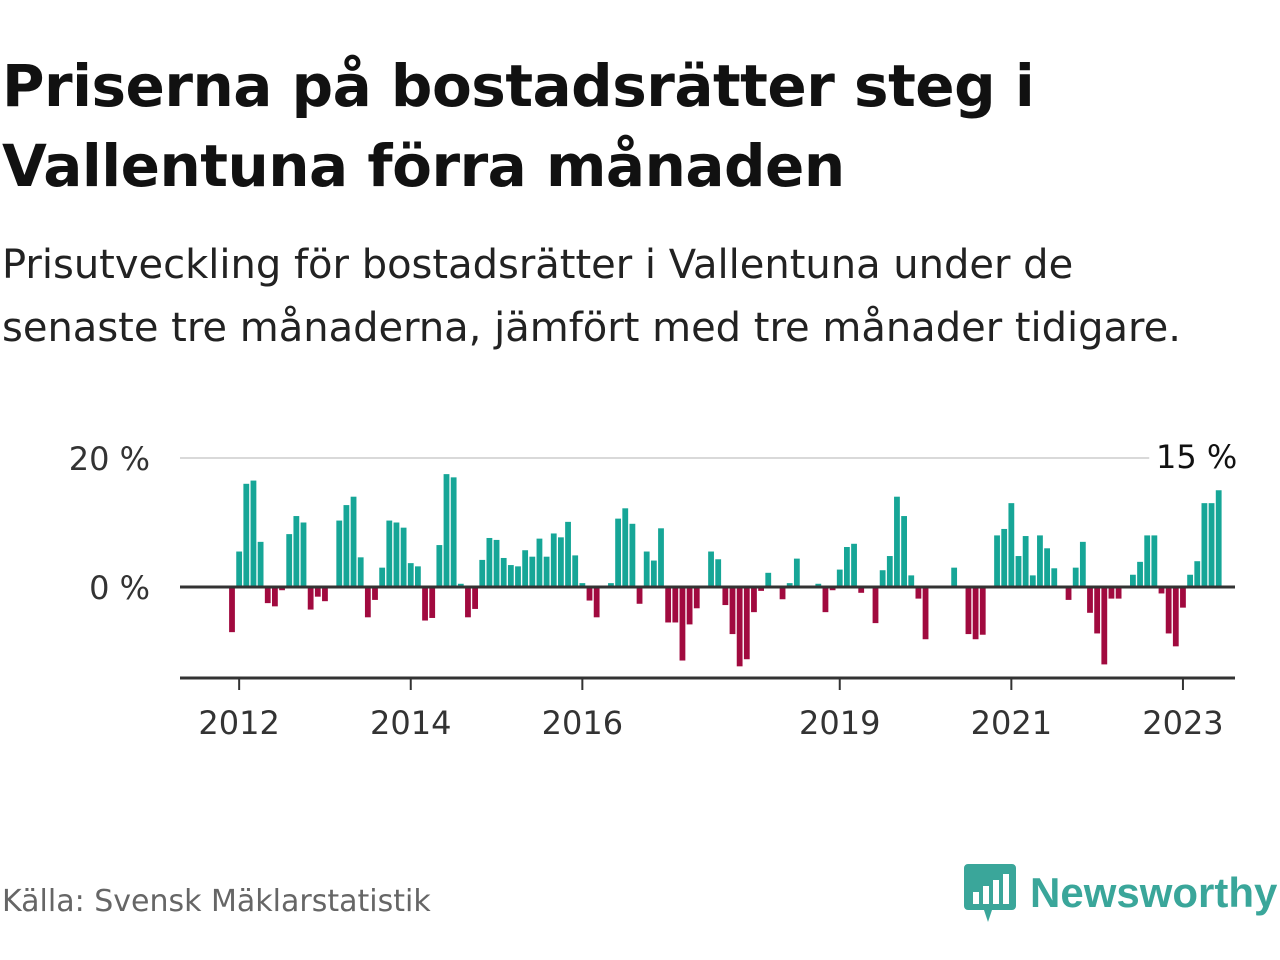 The height and width of the screenshot is (960, 1280). I want to click on y-tick-label: 20 %, so click(109, 459).